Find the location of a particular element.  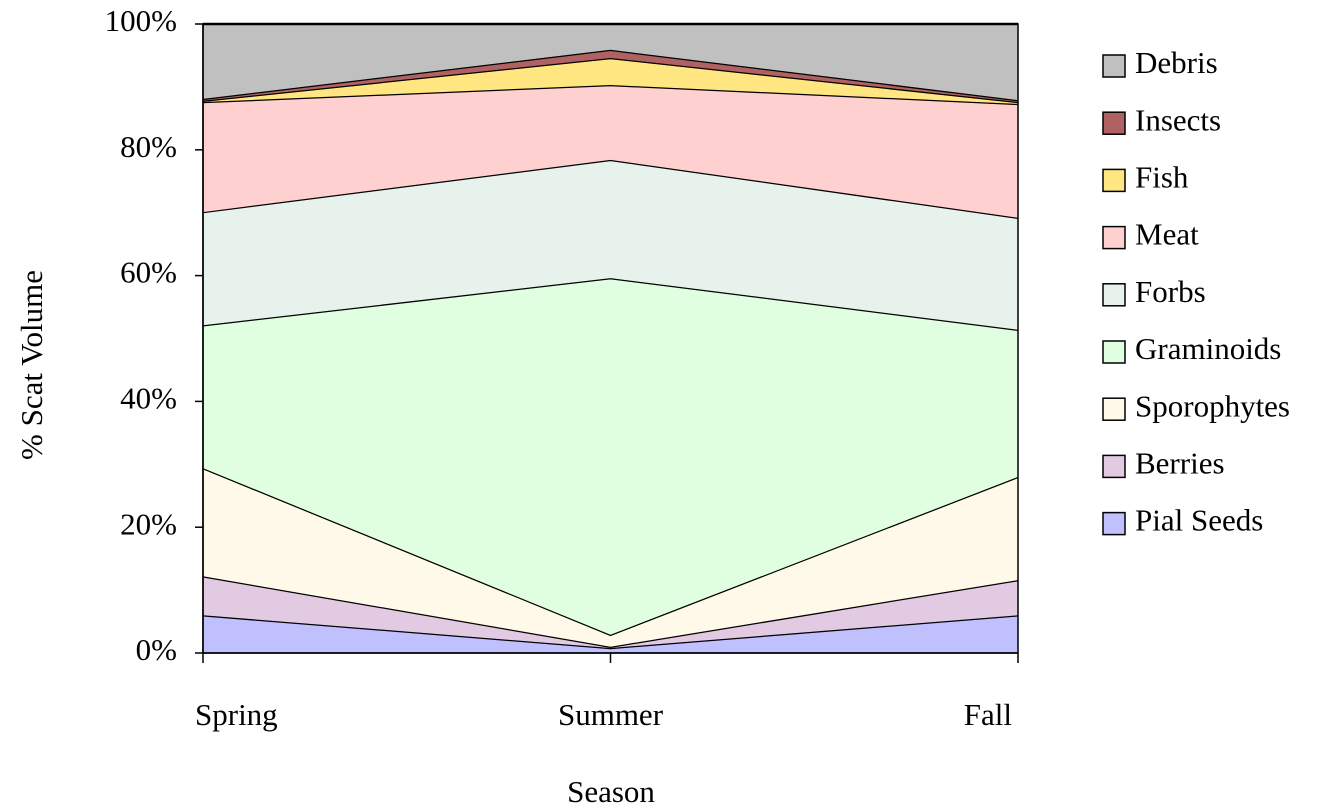

y-tick-label: 0% is located at coordinates (156, 649).